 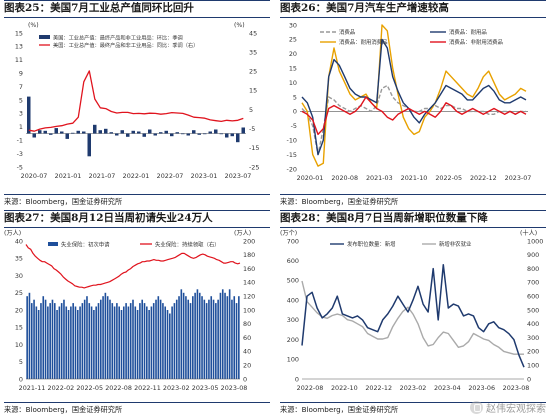 What do you see at coordinates (252, 129) in the screenshot?
I see `y2-tick-label: -5` at bounding box center [252, 129].